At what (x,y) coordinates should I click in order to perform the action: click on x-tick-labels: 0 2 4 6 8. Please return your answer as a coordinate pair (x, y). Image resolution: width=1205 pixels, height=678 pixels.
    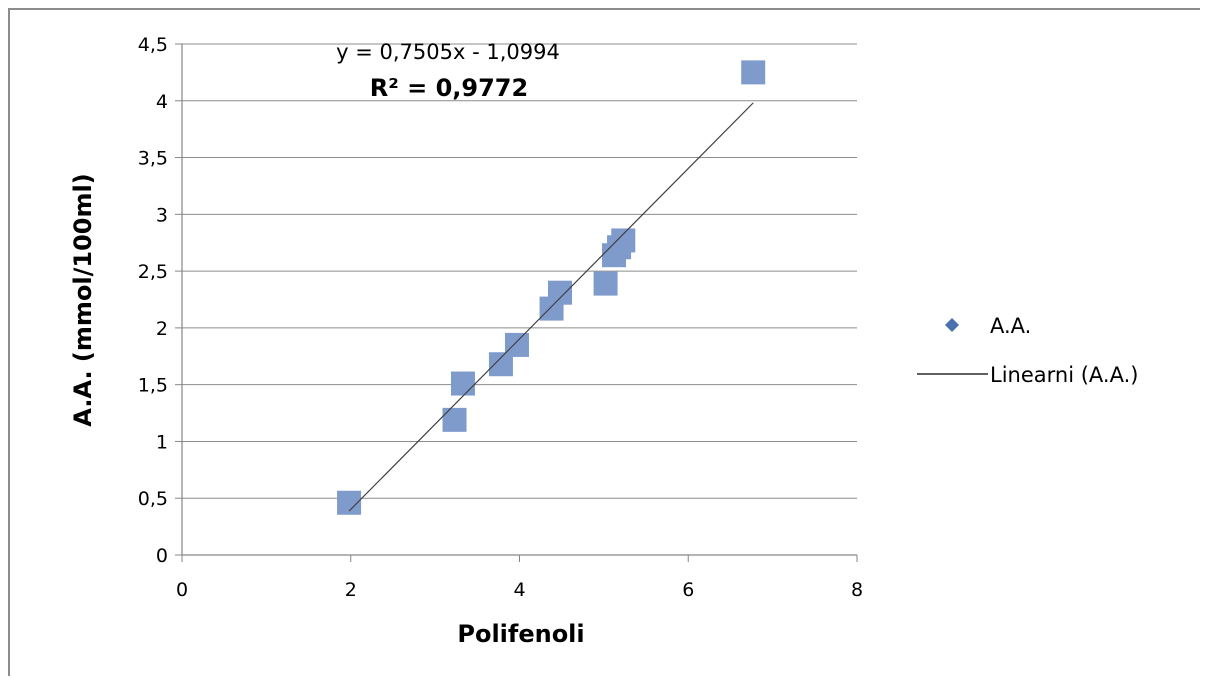
    Looking at the image, I should click on (519, 578).